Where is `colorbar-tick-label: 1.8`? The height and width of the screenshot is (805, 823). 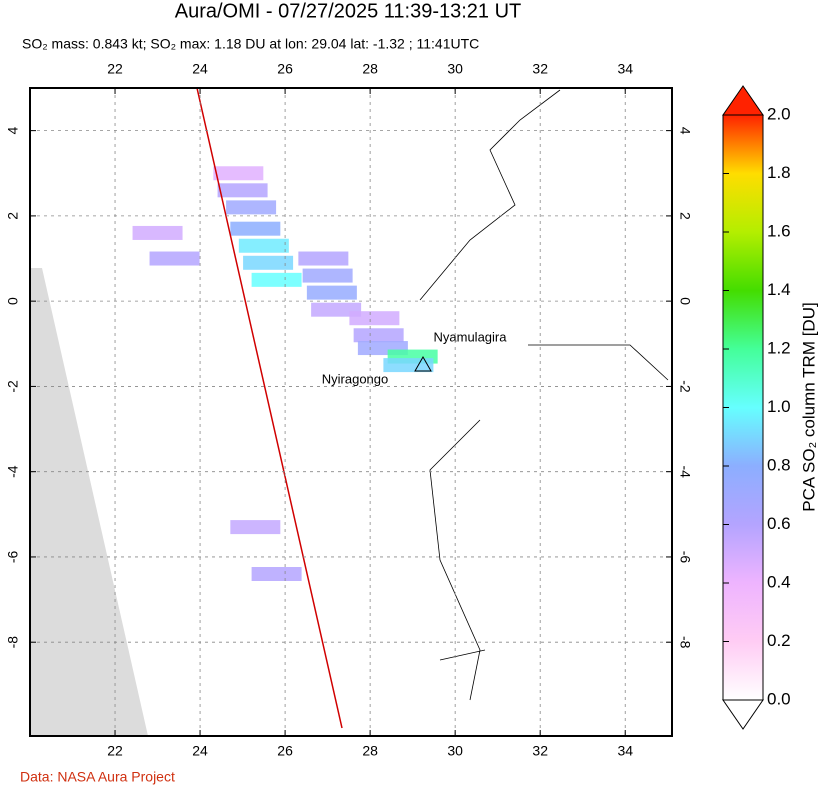
colorbar-tick-label: 1.8 is located at coordinates (779, 172).